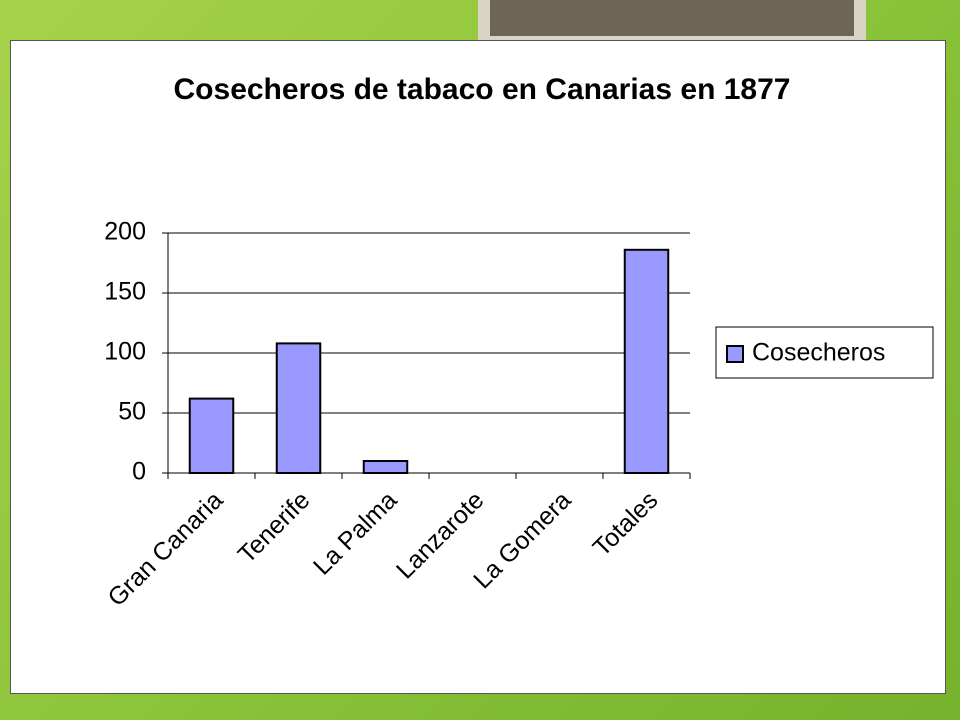 This screenshot has height=720, width=960. What do you see at coordinates (672, 18) in the screenshot?
I see `decor-panel` at bounding box center [672, 18].